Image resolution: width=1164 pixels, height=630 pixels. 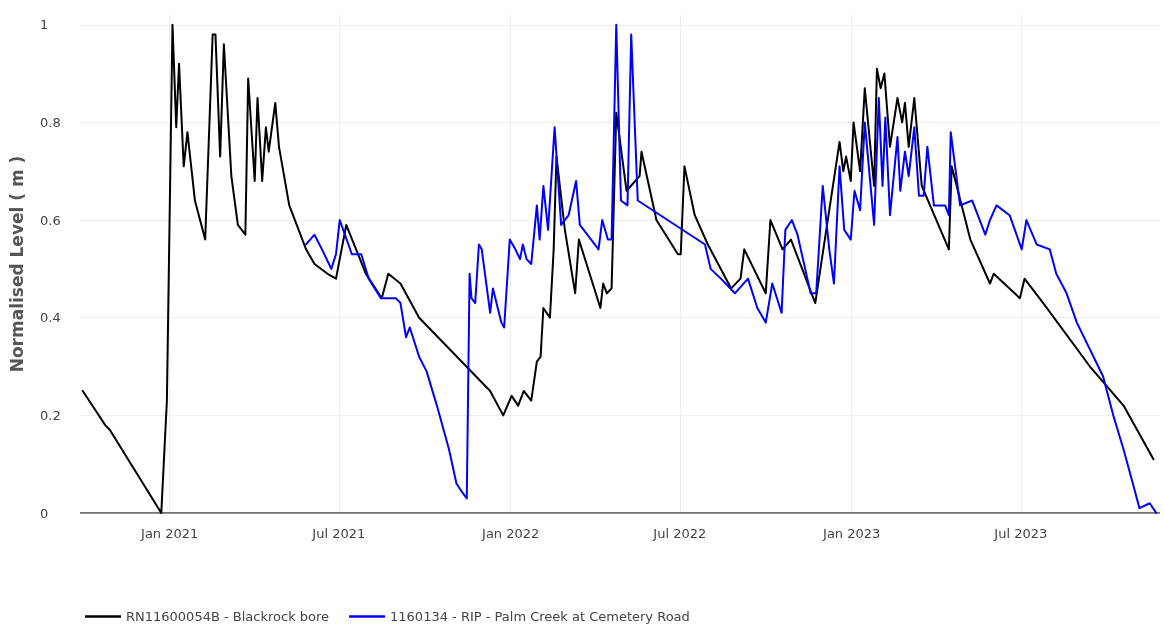 What do you see at coordinates (338, 533) in the screenshot?
I see `x-tick-label: Jul 2021` at bounding box center [338, 533].